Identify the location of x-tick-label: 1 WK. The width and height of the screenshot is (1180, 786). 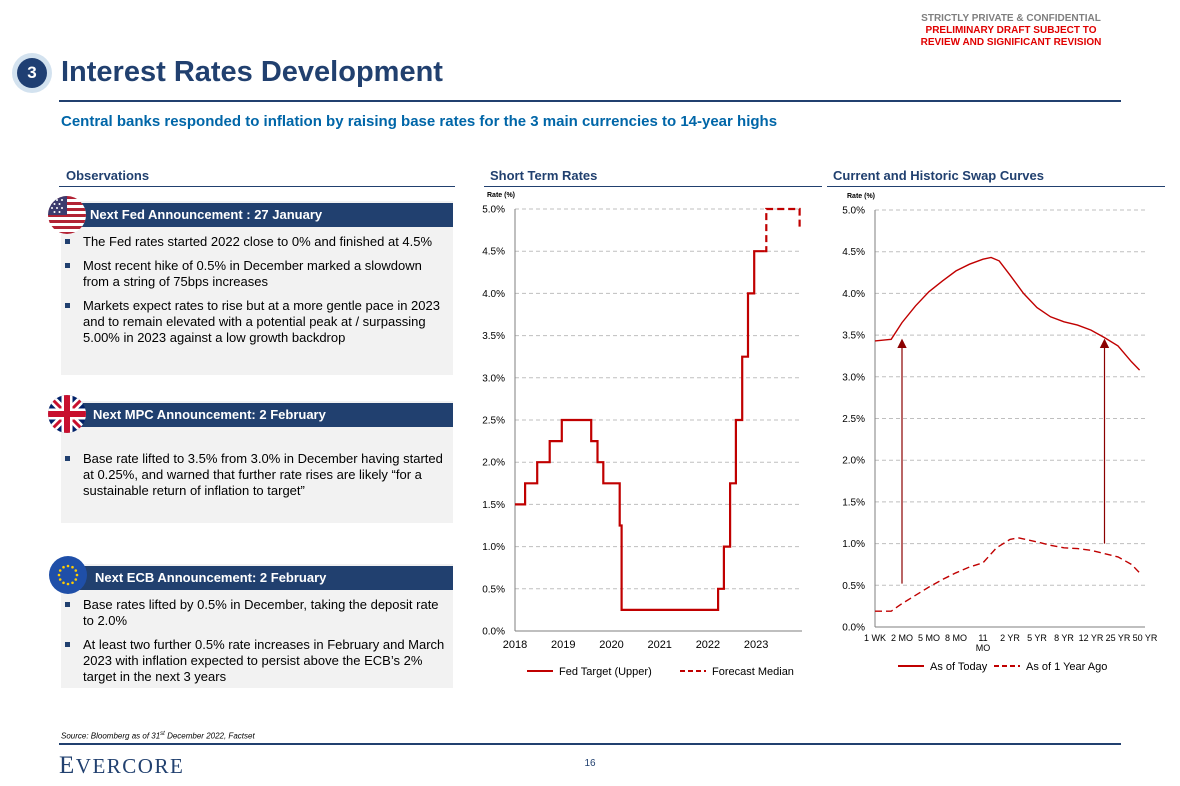
(875, 638).